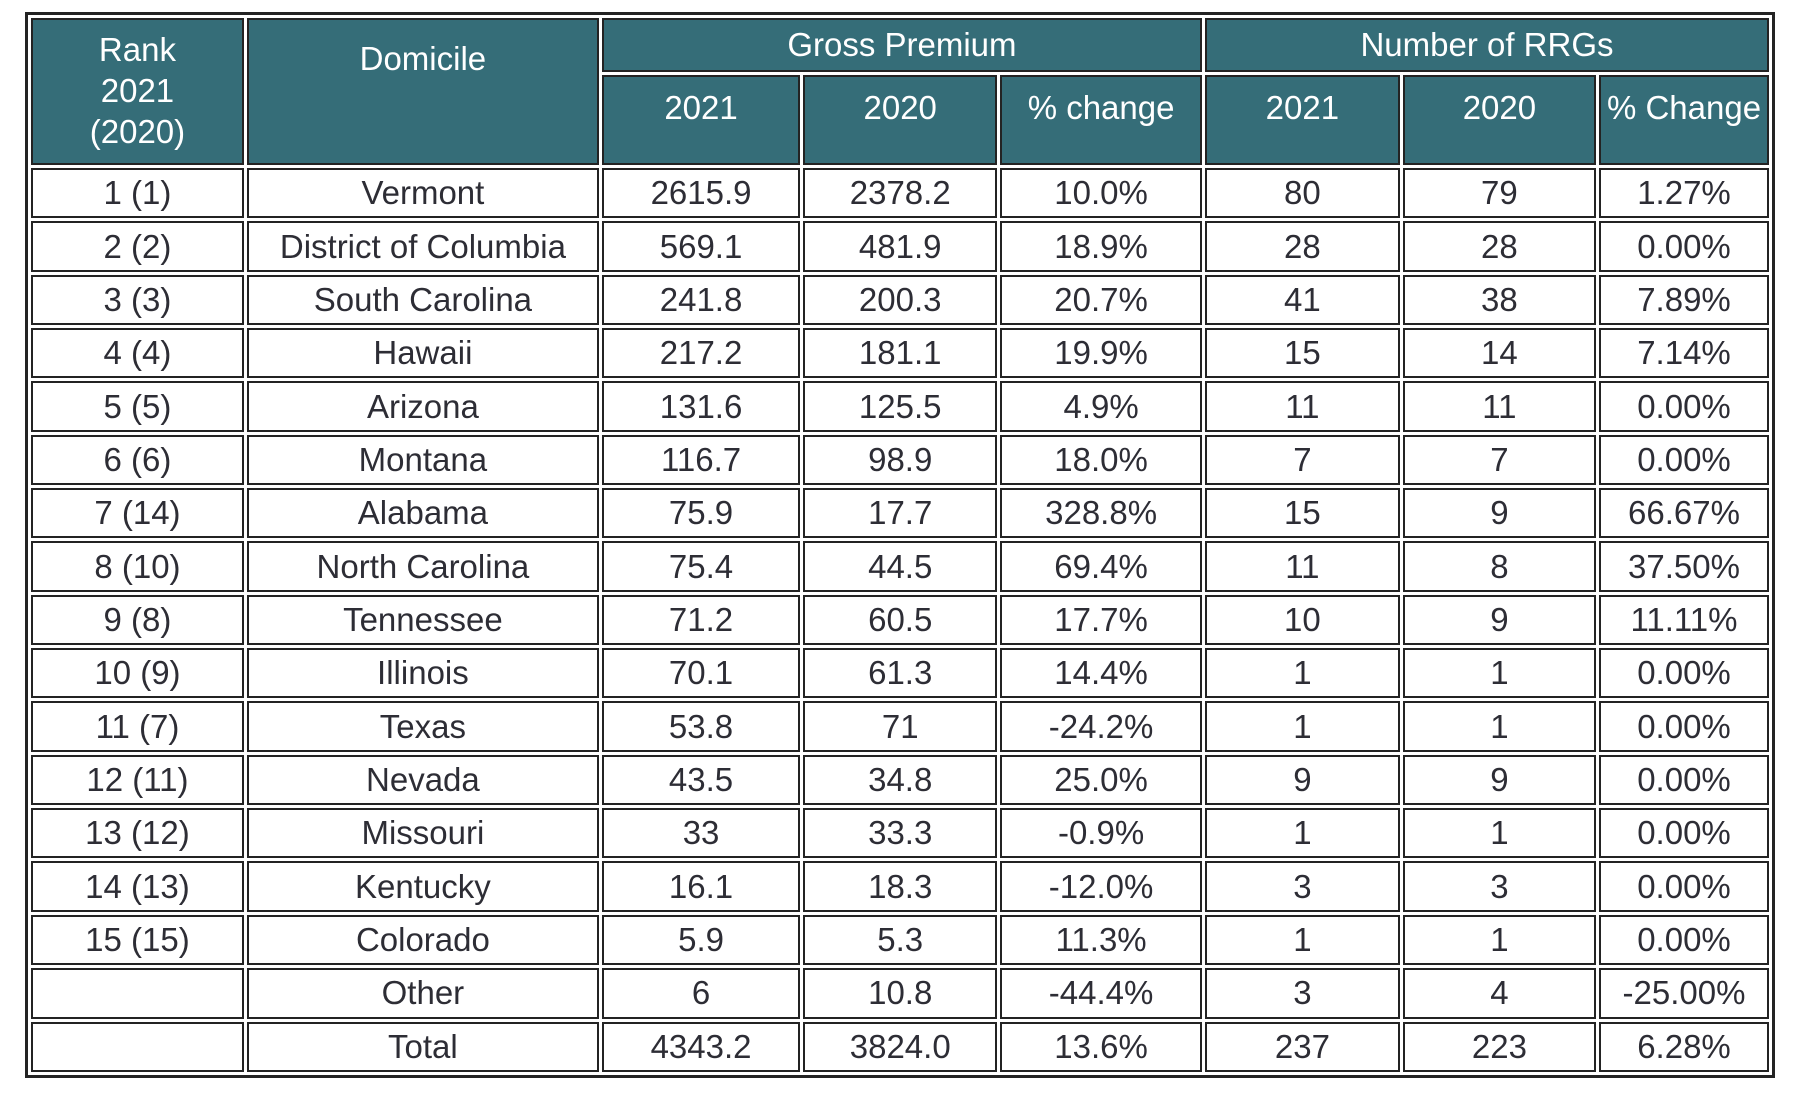 Image resolution: width=1800 pixels, height=1093 pixels. Describe the element at coordinates (1302, 513) in the screenshot. I see `cell-rrg-2021: 15` at that location.